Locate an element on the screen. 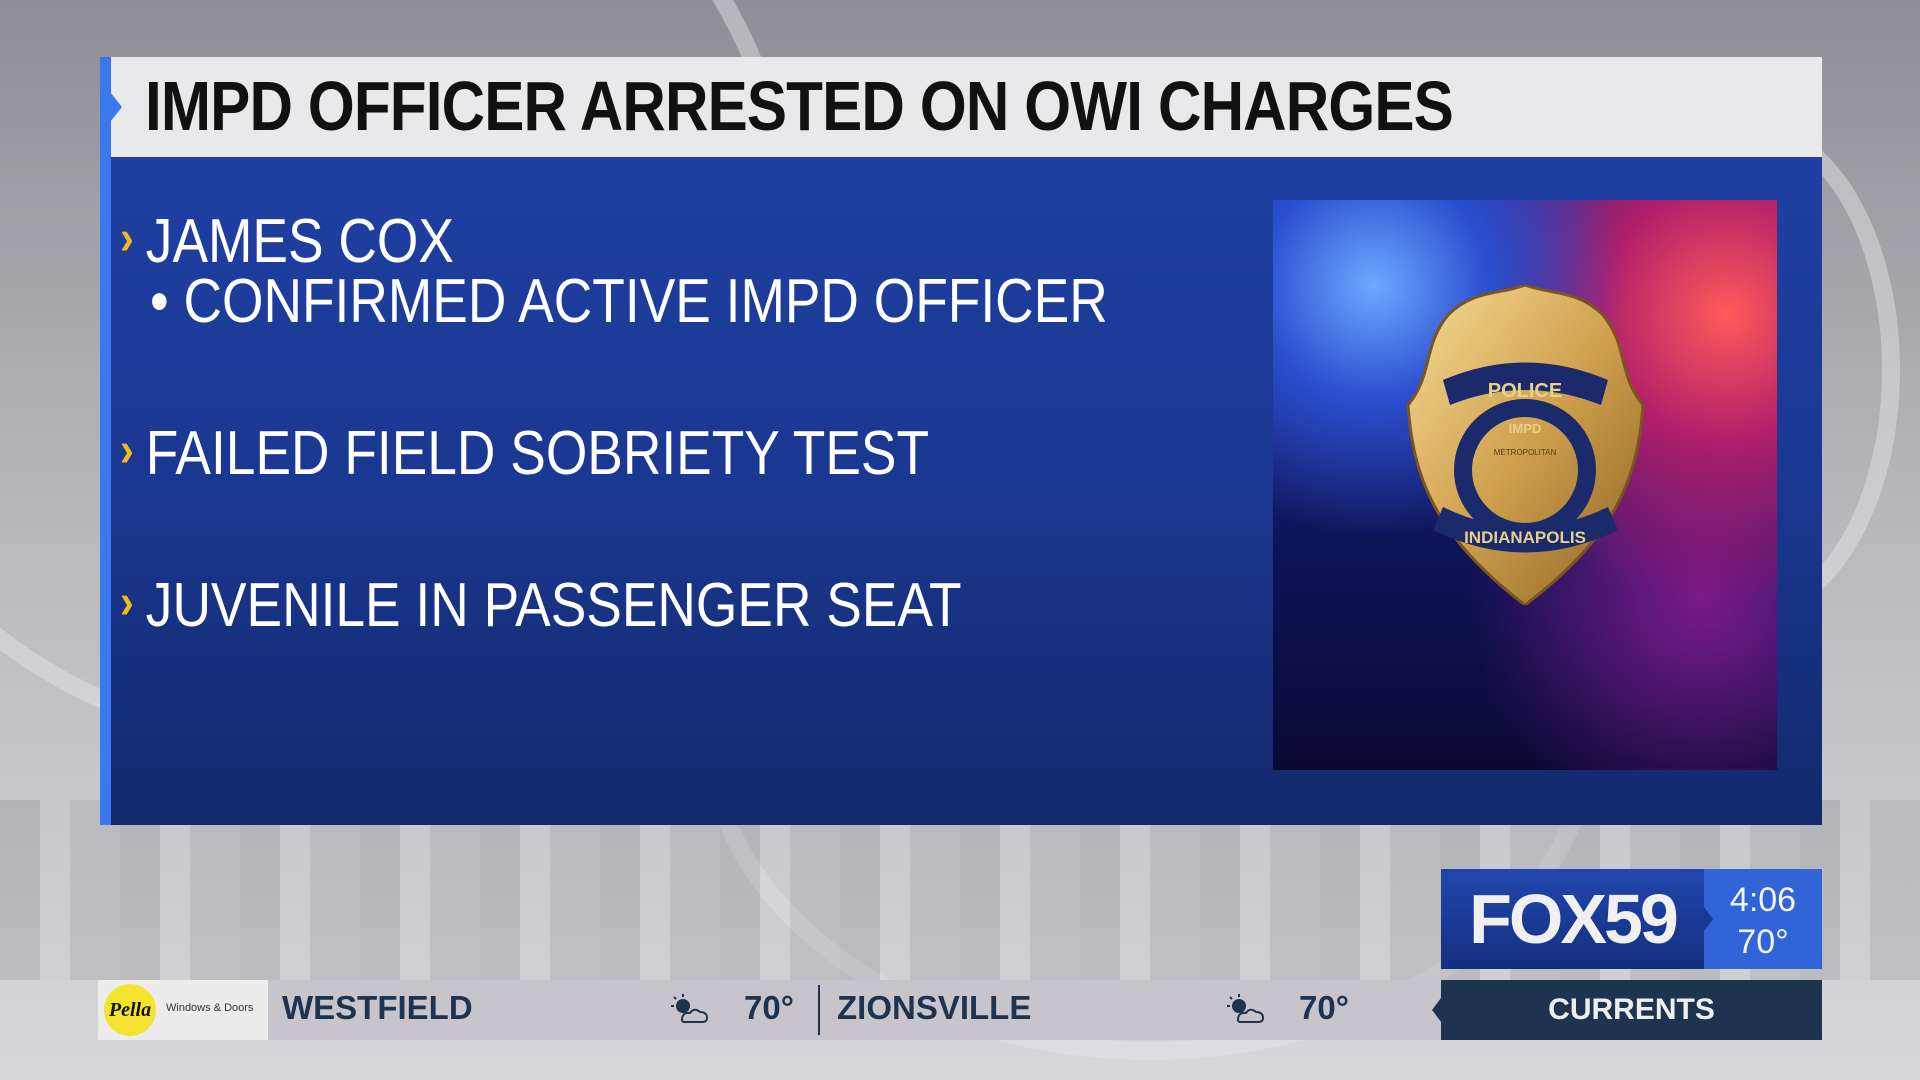 Image resolution: width=1920 pixels, height=1080 pixels. police-badge-photo: POLICE IMPD METROPOLITAN INDIANAPOLIS is located at coordinates (1525, 485).